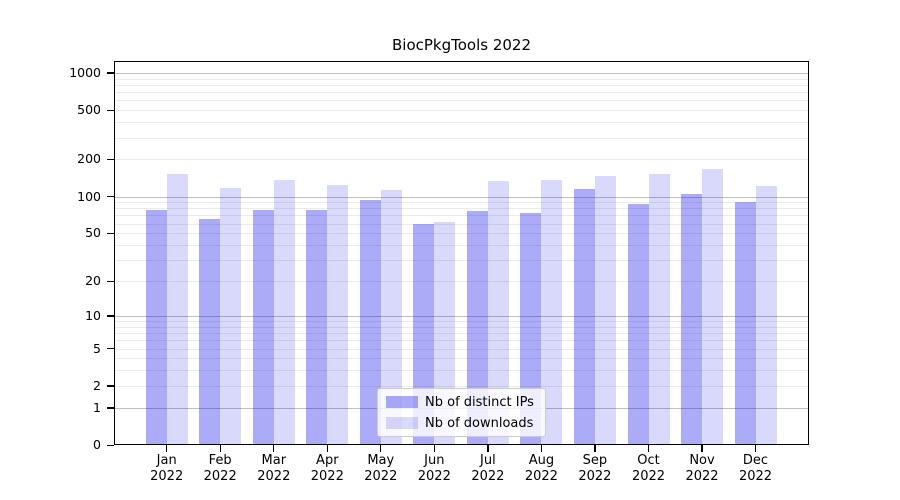 The image size is (900, 500). What do you see at coordinates (93, 233) in the screenshot?
I see `y-tick-label-50: 50` at bounding box center [93, 233].